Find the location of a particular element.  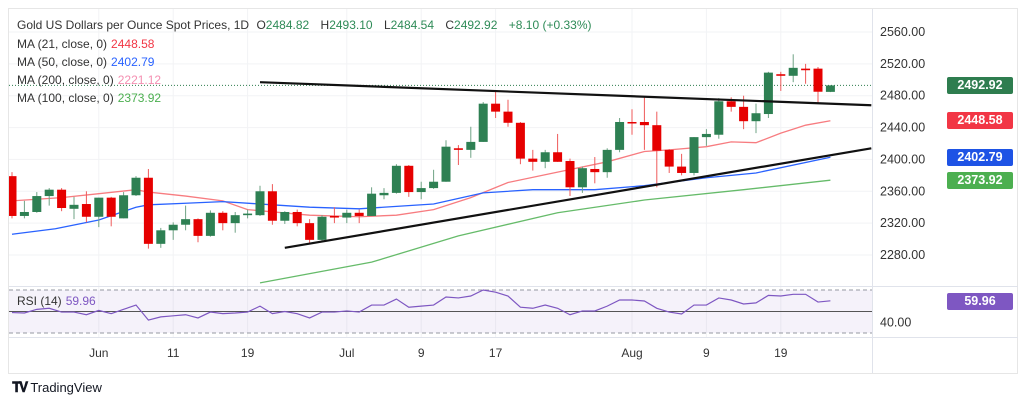

x-tick-label: Jun is located at coordinates (98, 353).